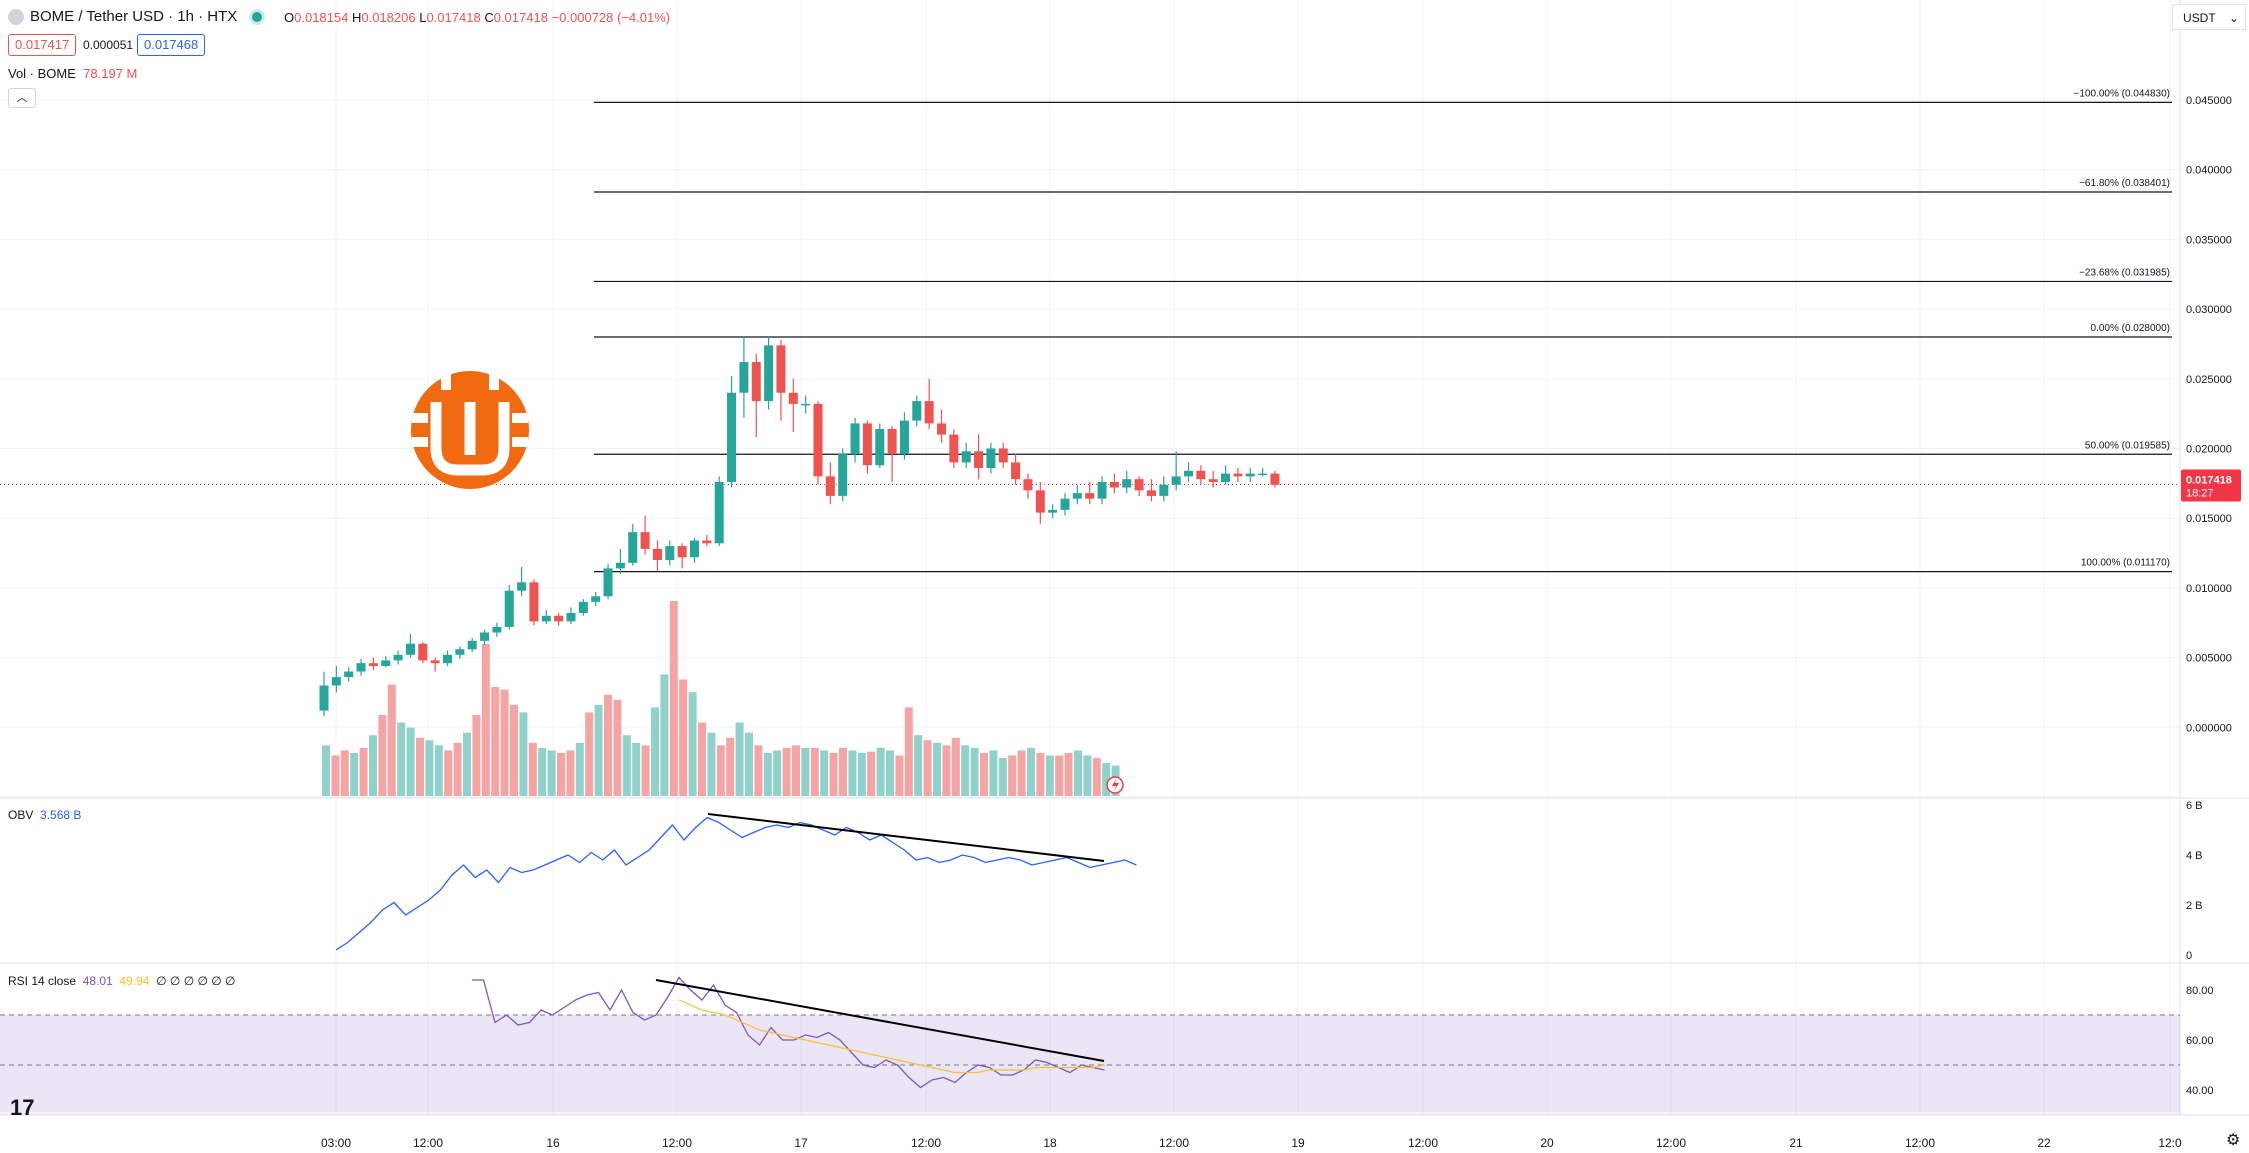  I want to click on fib-level-label: 50.00% (0.019585), so click(2127, 445).